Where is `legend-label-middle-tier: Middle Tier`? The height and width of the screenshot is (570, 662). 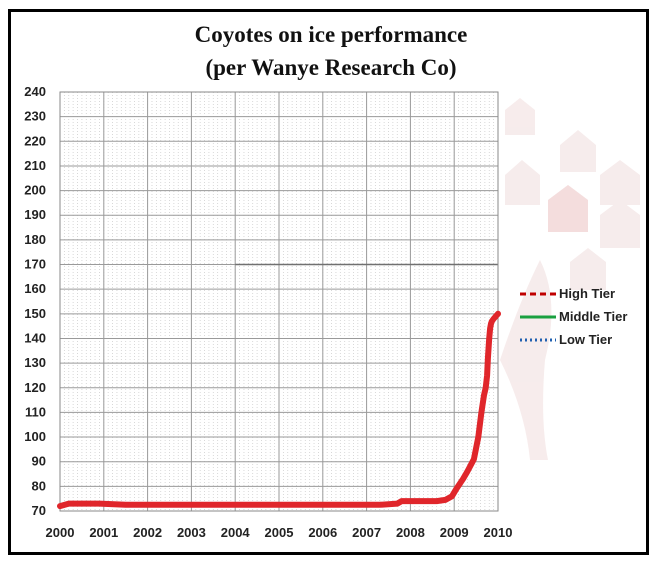 legend-label-middle-tier: Middle Tier is located at coordinates (593, 316).